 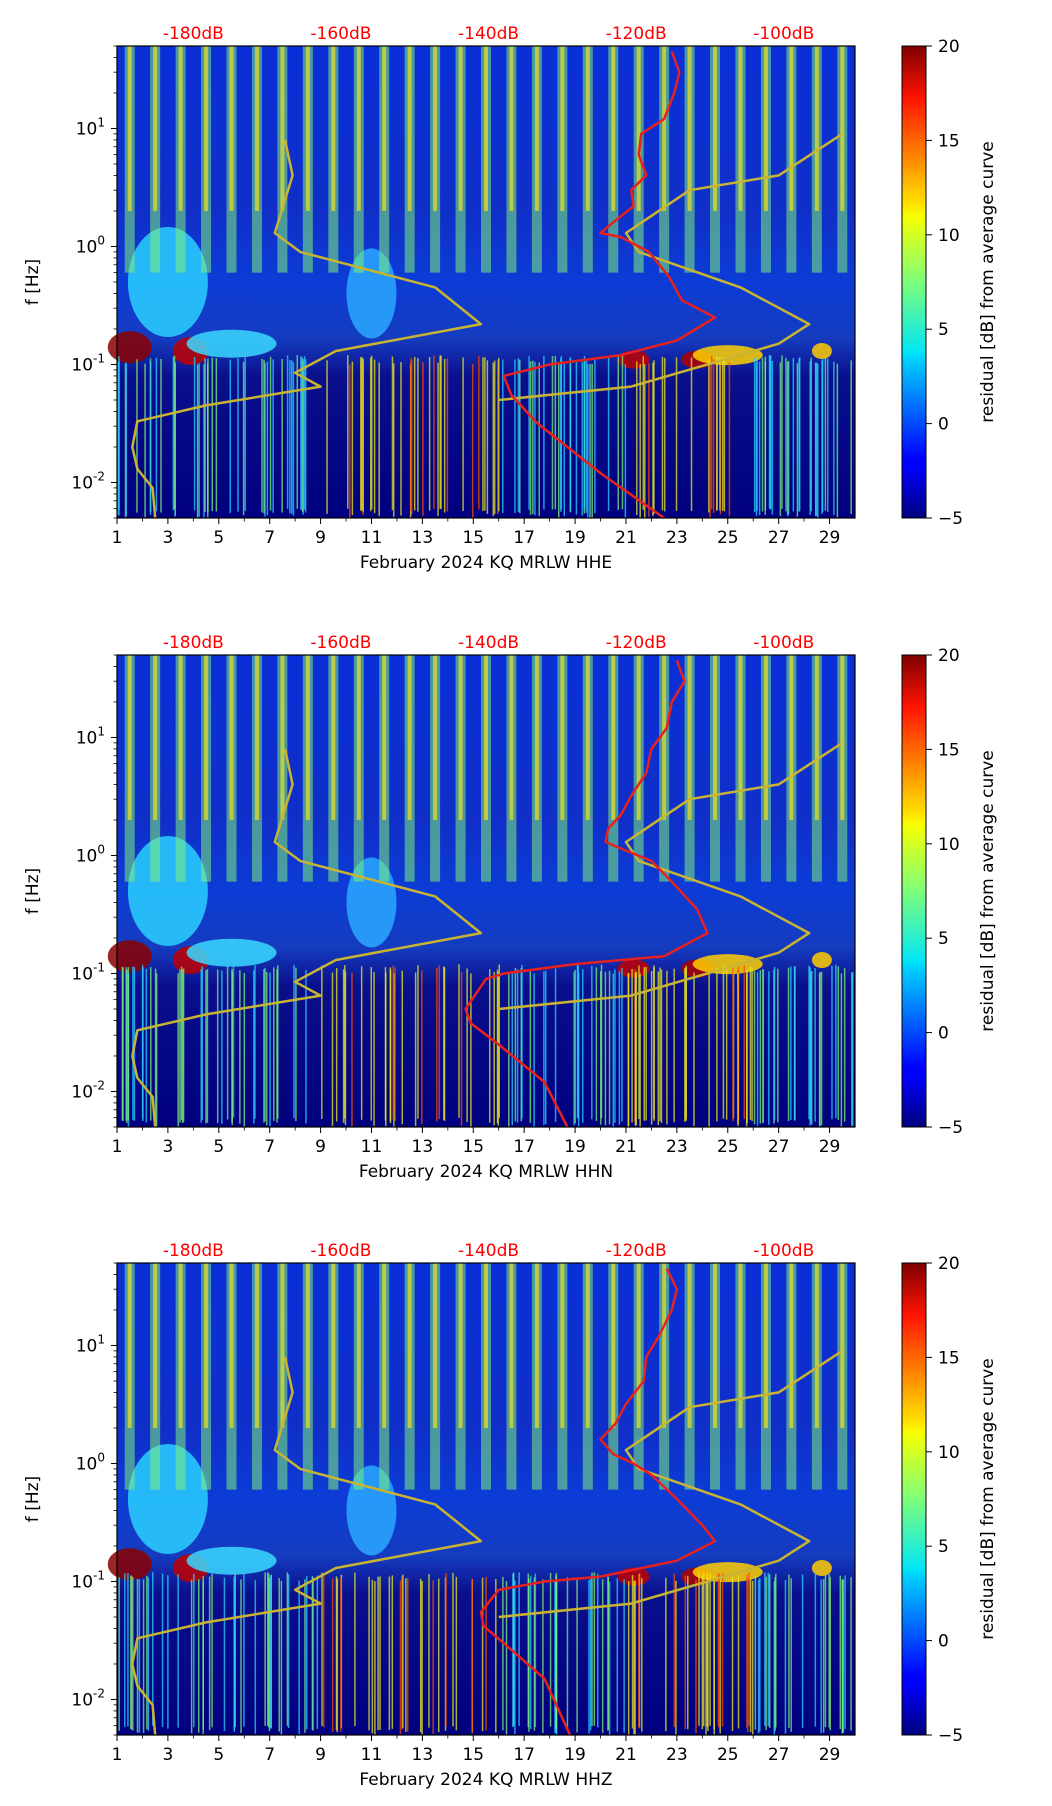 I want to click on y-axis-label: f [Hz], so click(x=33, y=891).